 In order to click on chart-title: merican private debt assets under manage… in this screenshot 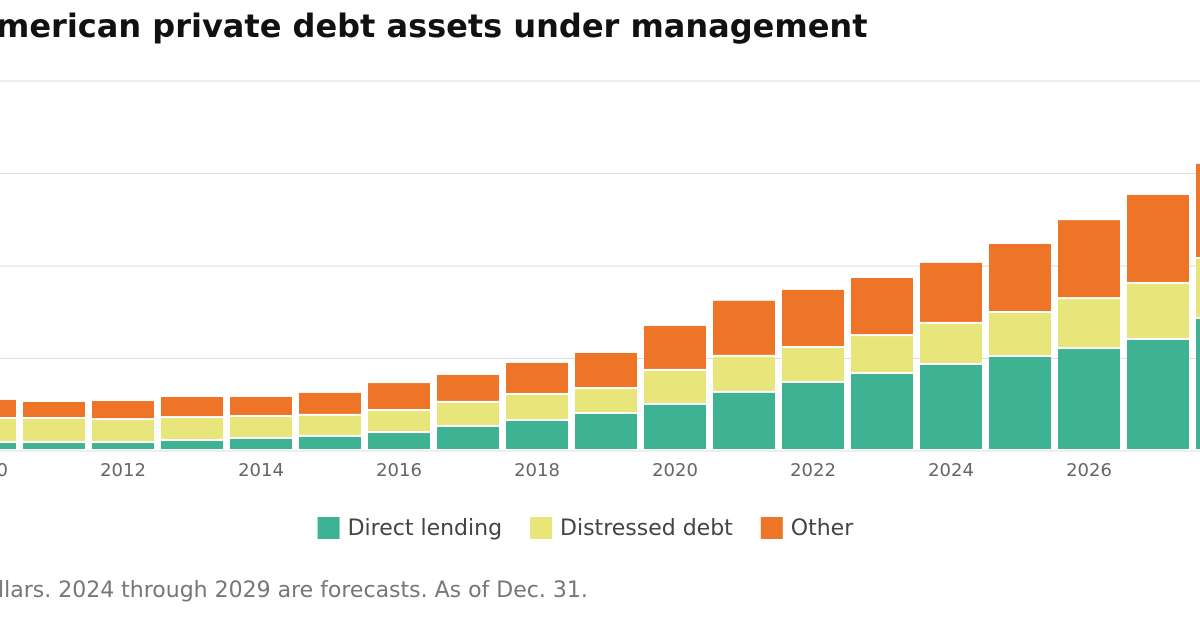, I will do `click(434, 26)`.